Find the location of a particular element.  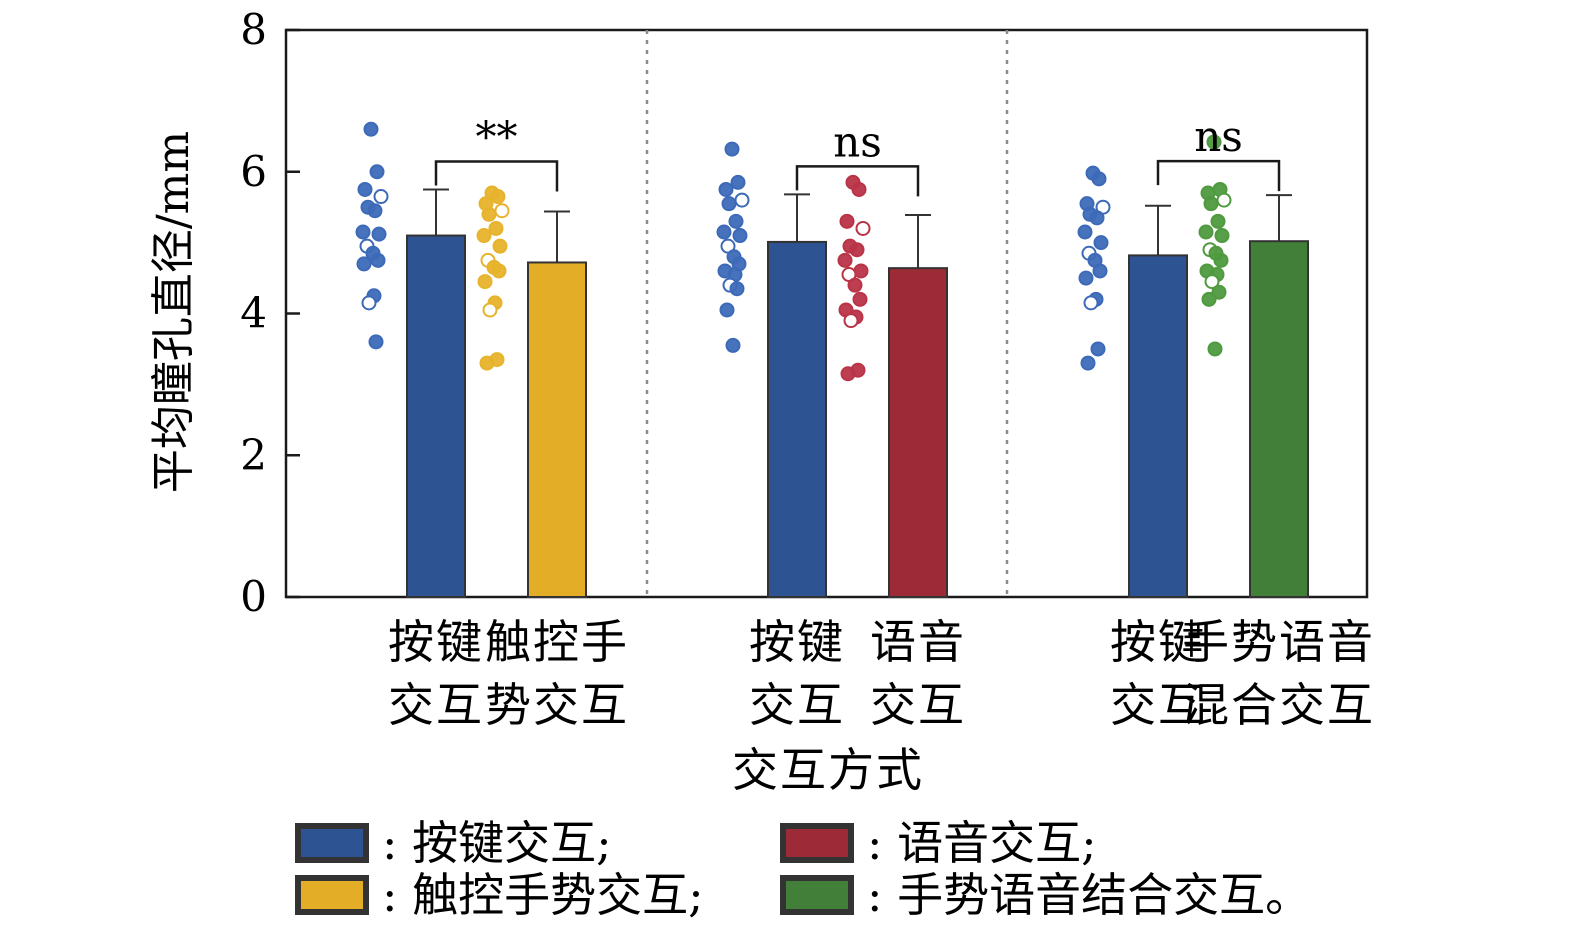

significance-brackets: ** ns ns is located at coordinates (857, 154).